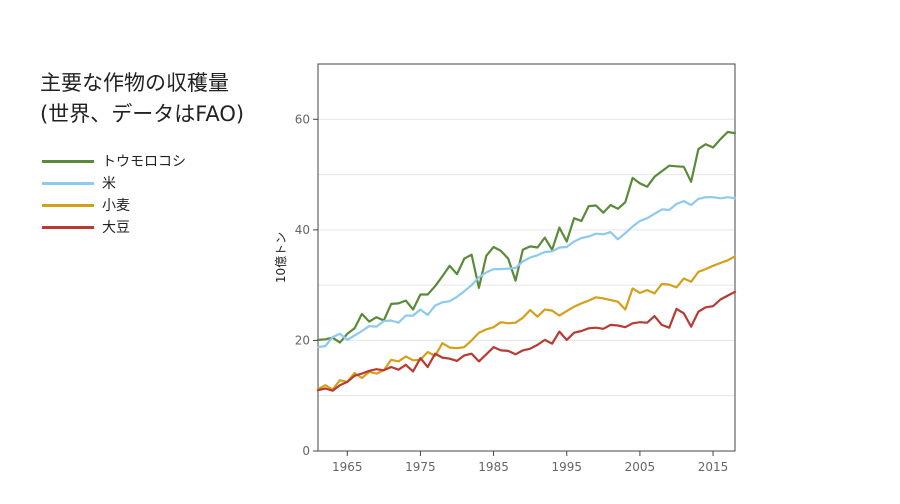  I want to click on legend-label-rice: 米, so click(109, 184).